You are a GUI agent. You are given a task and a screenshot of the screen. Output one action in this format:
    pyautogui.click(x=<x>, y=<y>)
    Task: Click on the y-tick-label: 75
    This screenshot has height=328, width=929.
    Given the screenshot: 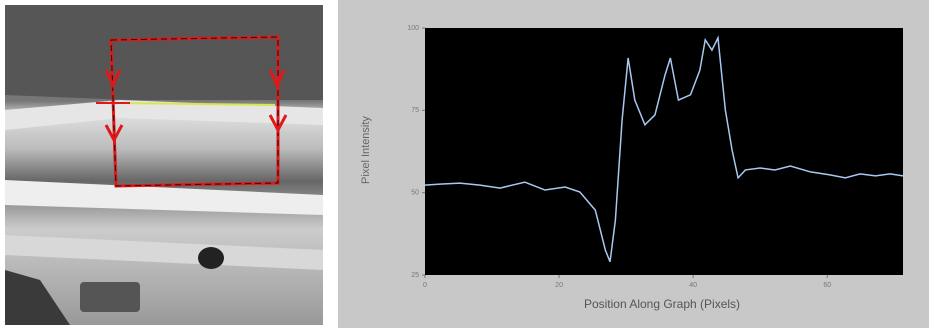 What is the action you would take?
    pyautogui.click(x=415, y=110)
    